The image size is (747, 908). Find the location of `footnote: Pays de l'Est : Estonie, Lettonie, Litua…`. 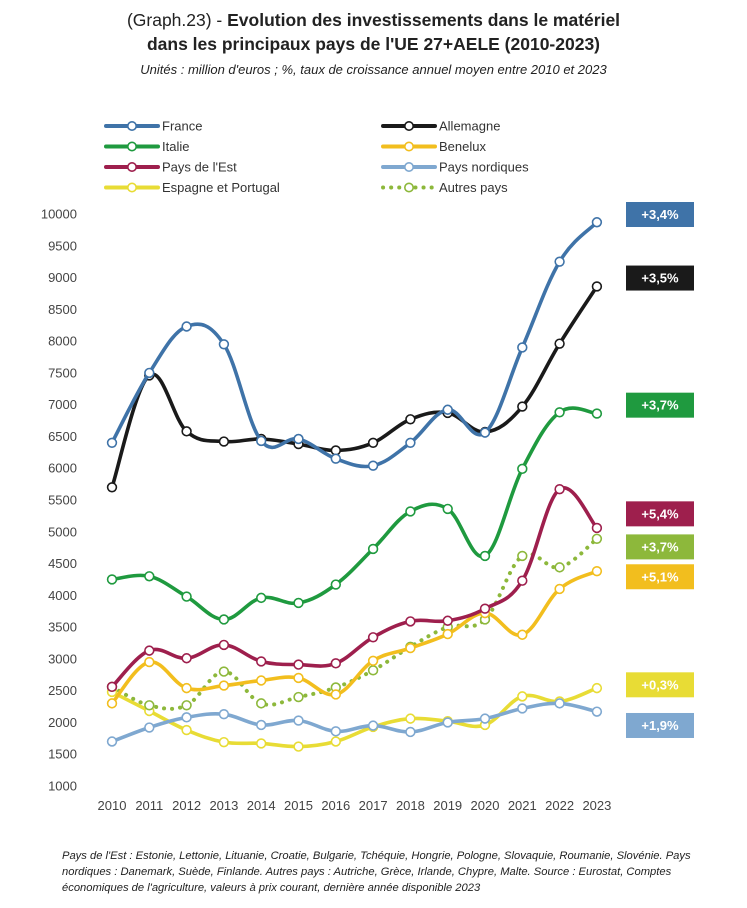

footnote: Pays de l'Est : Estonie, Lettonie, Litua… is located at coordinates (376, 872).